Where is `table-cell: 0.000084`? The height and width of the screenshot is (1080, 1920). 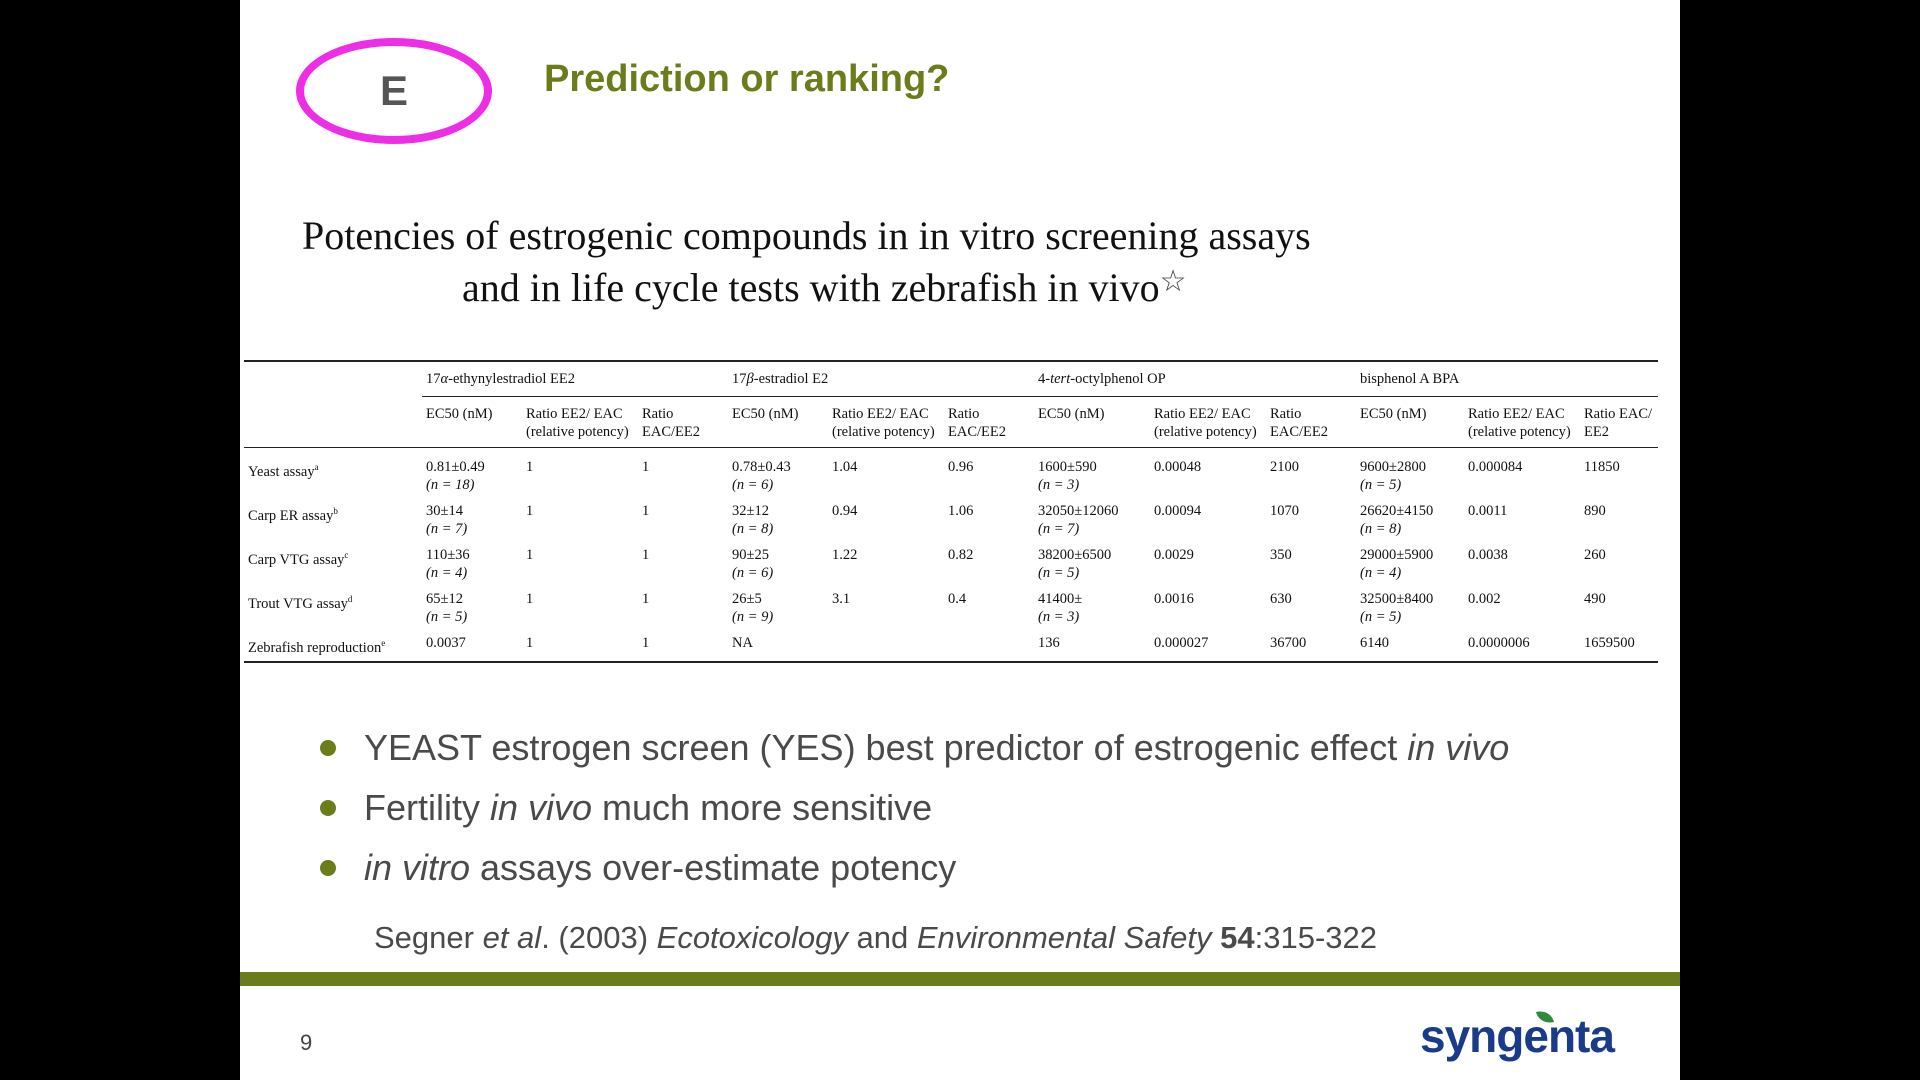 table-cell: 0.000084 is located at coordinates (1495, 467).